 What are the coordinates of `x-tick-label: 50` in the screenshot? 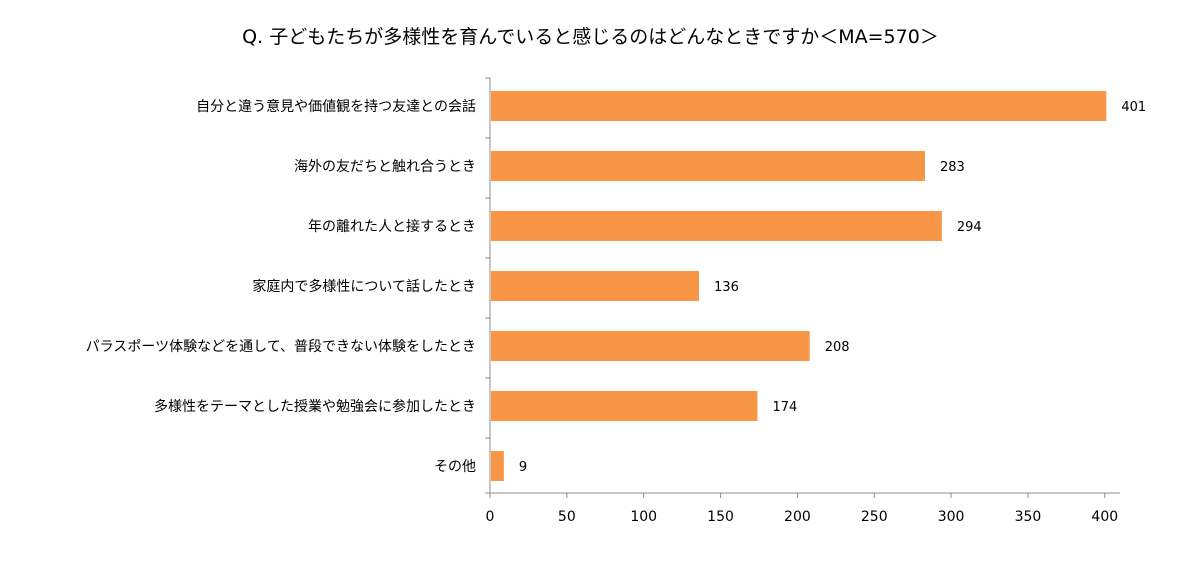 It's located at (567, 517).